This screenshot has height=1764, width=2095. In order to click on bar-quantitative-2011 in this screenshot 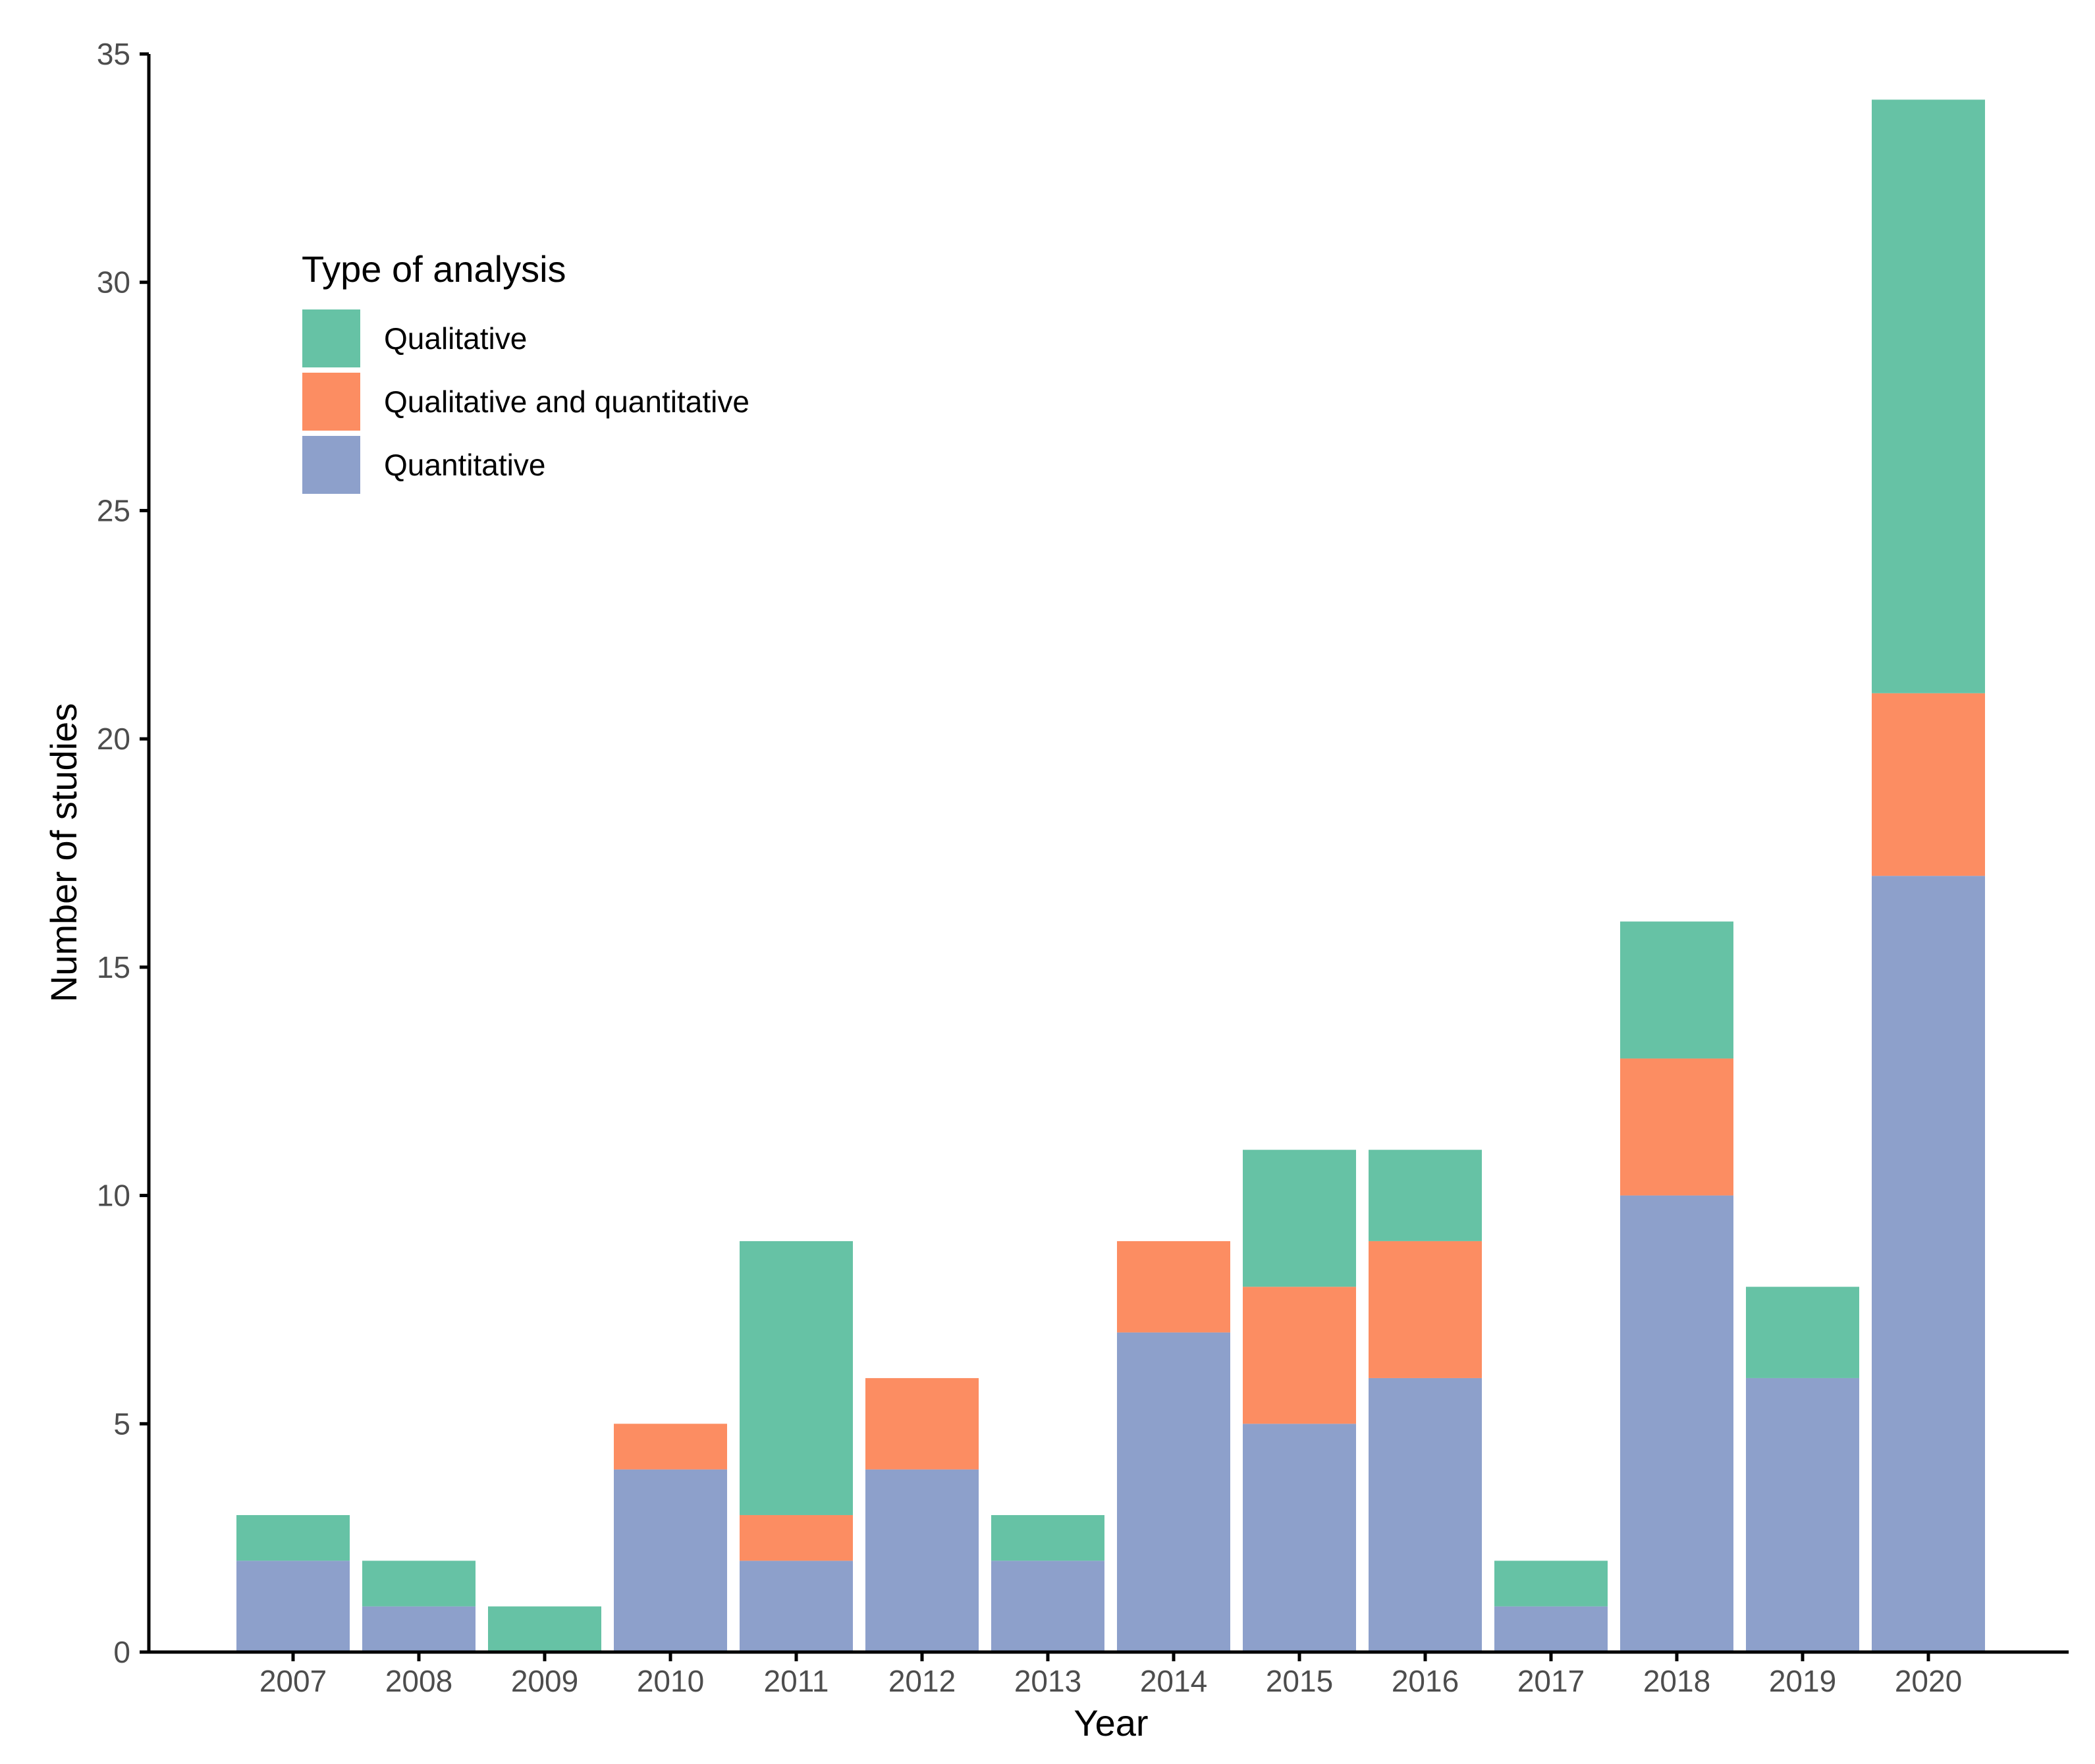, I will do `click(796, 1607)`.